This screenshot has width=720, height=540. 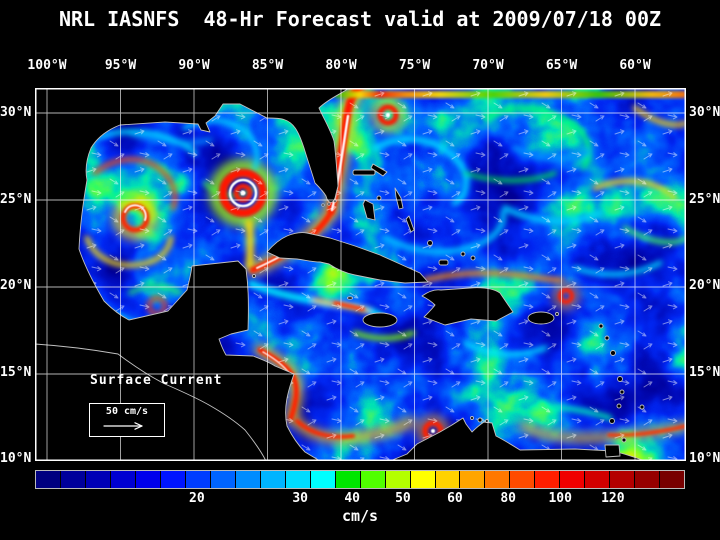 What do you see at coordinates (16, 458) in the screenshot?
I see `lat-tick-label-left: 10°N` at bounding box center [16, 458].